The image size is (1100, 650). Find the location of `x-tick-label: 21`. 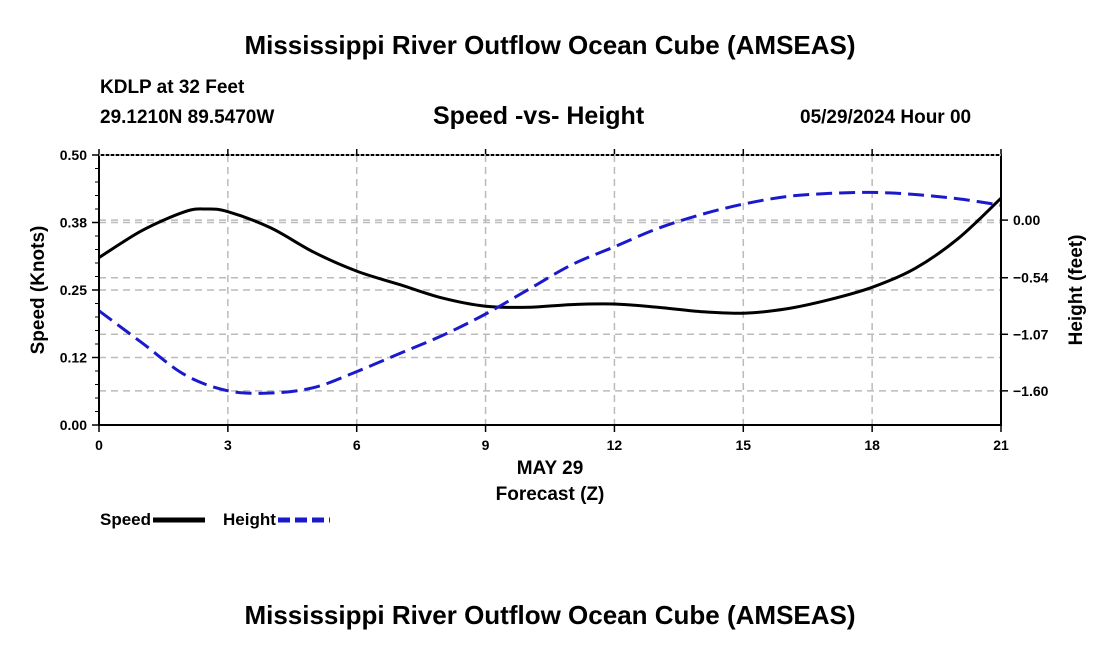

x-tick-label: 21 is located at coordinates (1001, 445).